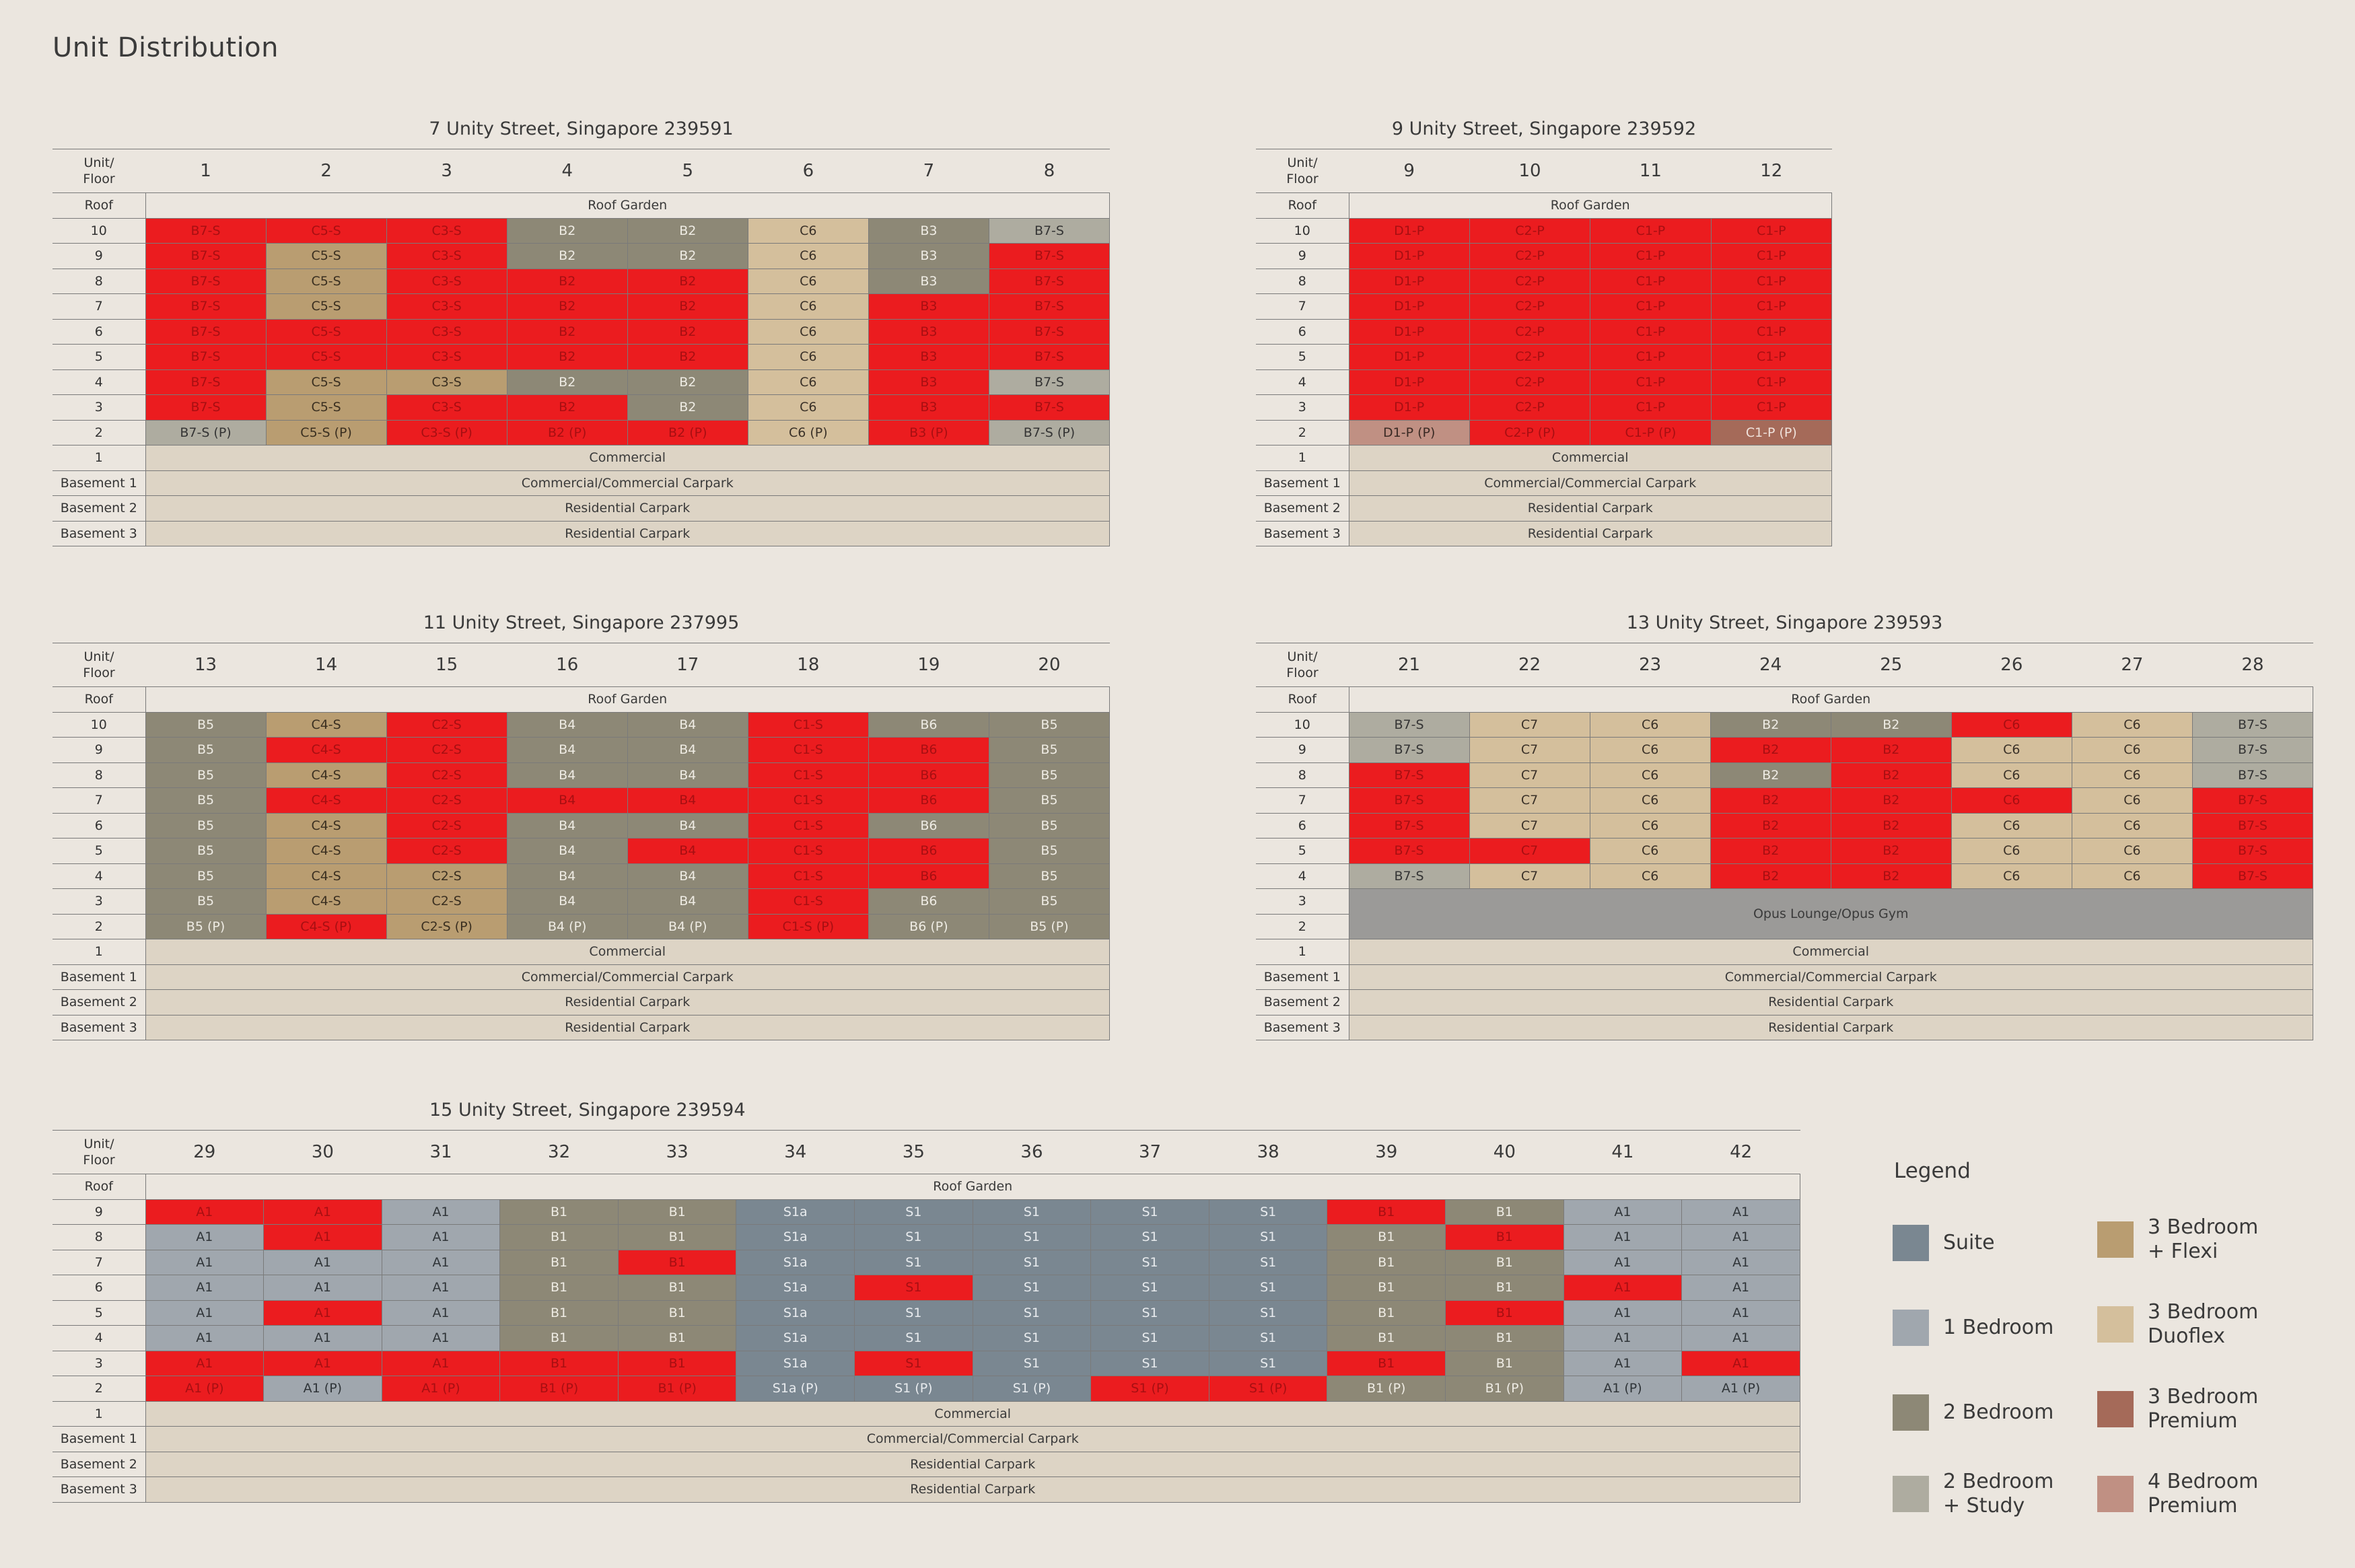  I want to click on floor-row: 6 A1 A1 A1 B1 B1 S1a S1 S1 S1 S1 B1 B1 A1 A1, so click(926, 1288).